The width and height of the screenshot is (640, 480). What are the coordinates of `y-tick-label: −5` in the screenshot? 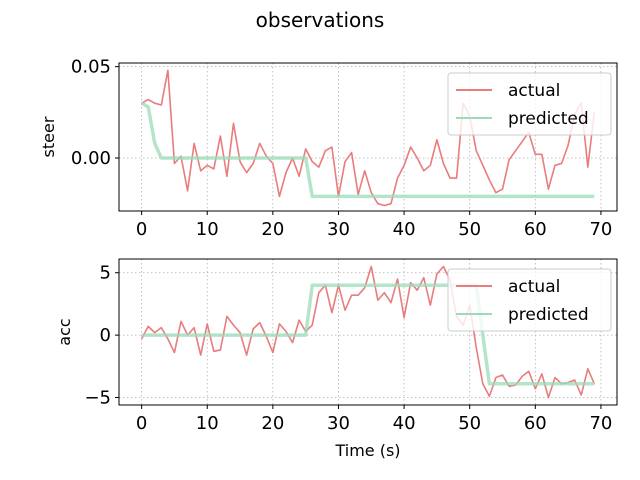 It's located at (97, 398).